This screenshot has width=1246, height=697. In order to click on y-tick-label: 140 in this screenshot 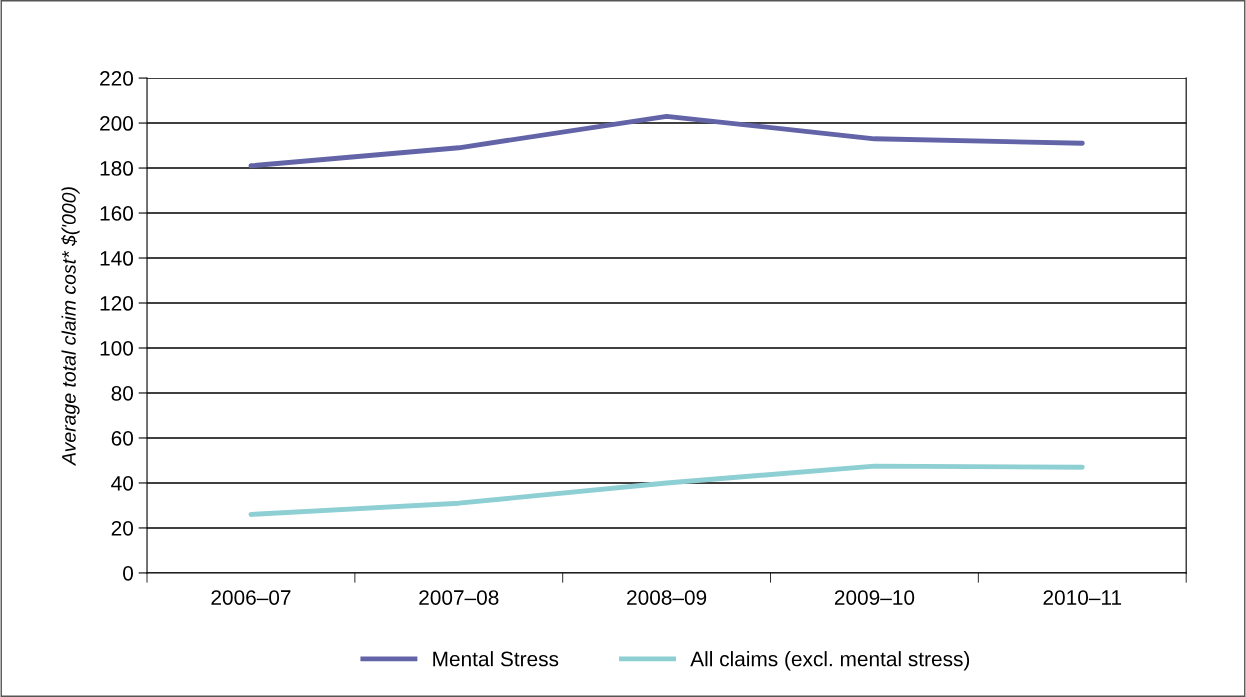, I will do `click(117, 258)`.